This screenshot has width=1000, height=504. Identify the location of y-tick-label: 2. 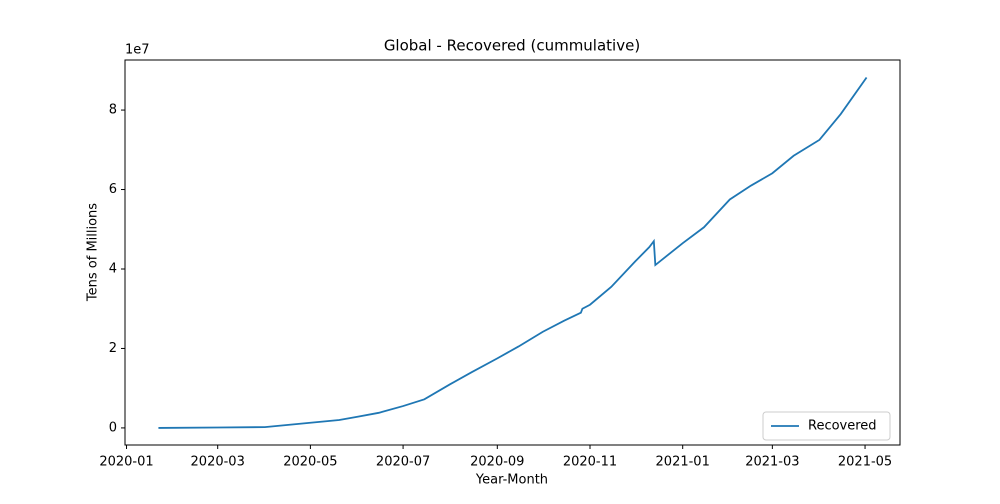
(113, 348).